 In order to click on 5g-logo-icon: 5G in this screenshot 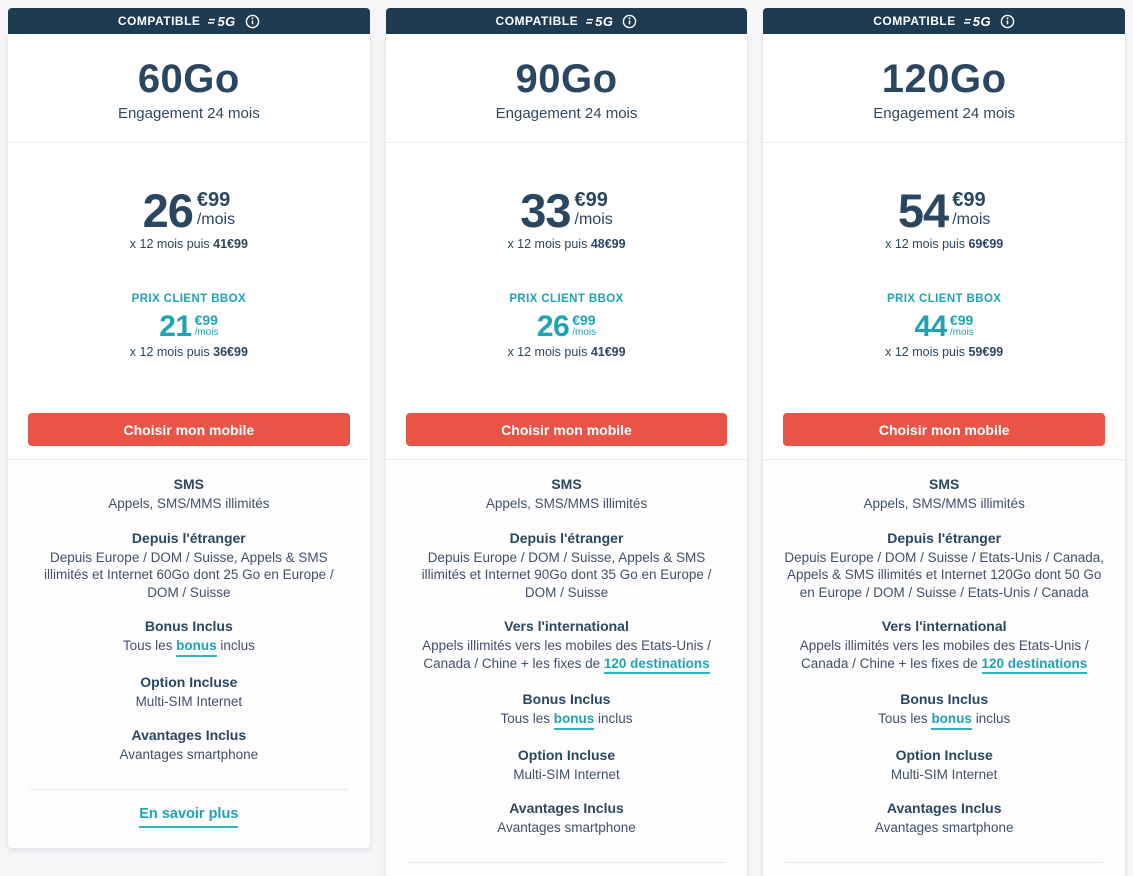, I will do `click(977, 21)`.